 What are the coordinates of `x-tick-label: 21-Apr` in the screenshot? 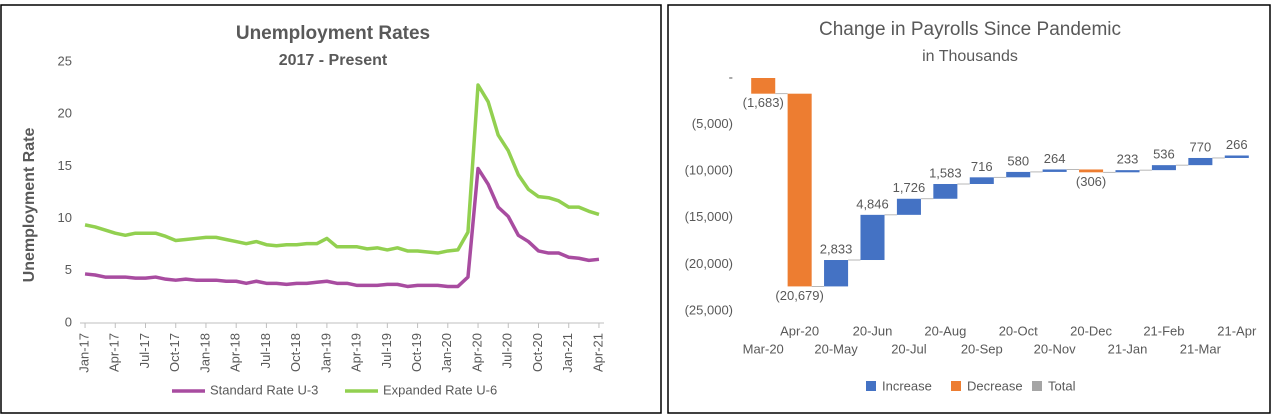 It's located at (1237, 330).